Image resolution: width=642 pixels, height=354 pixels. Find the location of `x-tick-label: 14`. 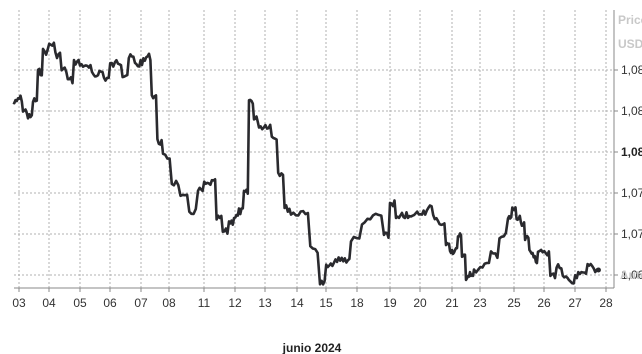

x-tick-label: 14 is located at coordinates (297, 303).